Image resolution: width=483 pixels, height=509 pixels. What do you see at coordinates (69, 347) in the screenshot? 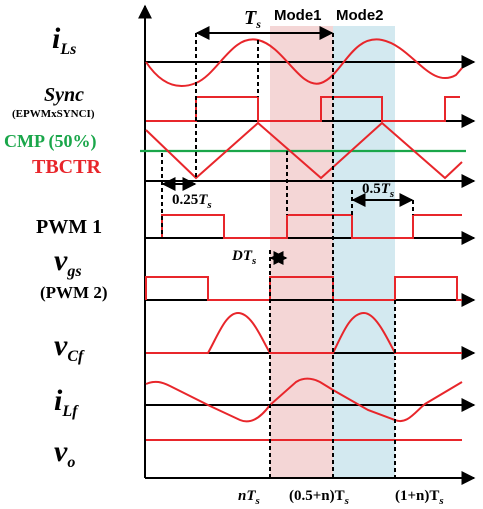
I see `label-vcf: vCf` at bounding box center [69, 347].